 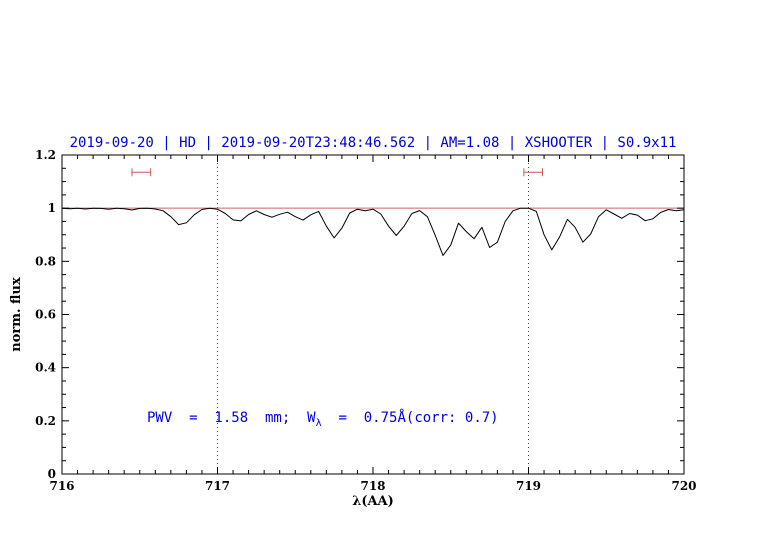 What do you see at coordinates (45, 155) in the screenshot?
I see `y-tick-label: 1.2` at bounding box center [45, 155].